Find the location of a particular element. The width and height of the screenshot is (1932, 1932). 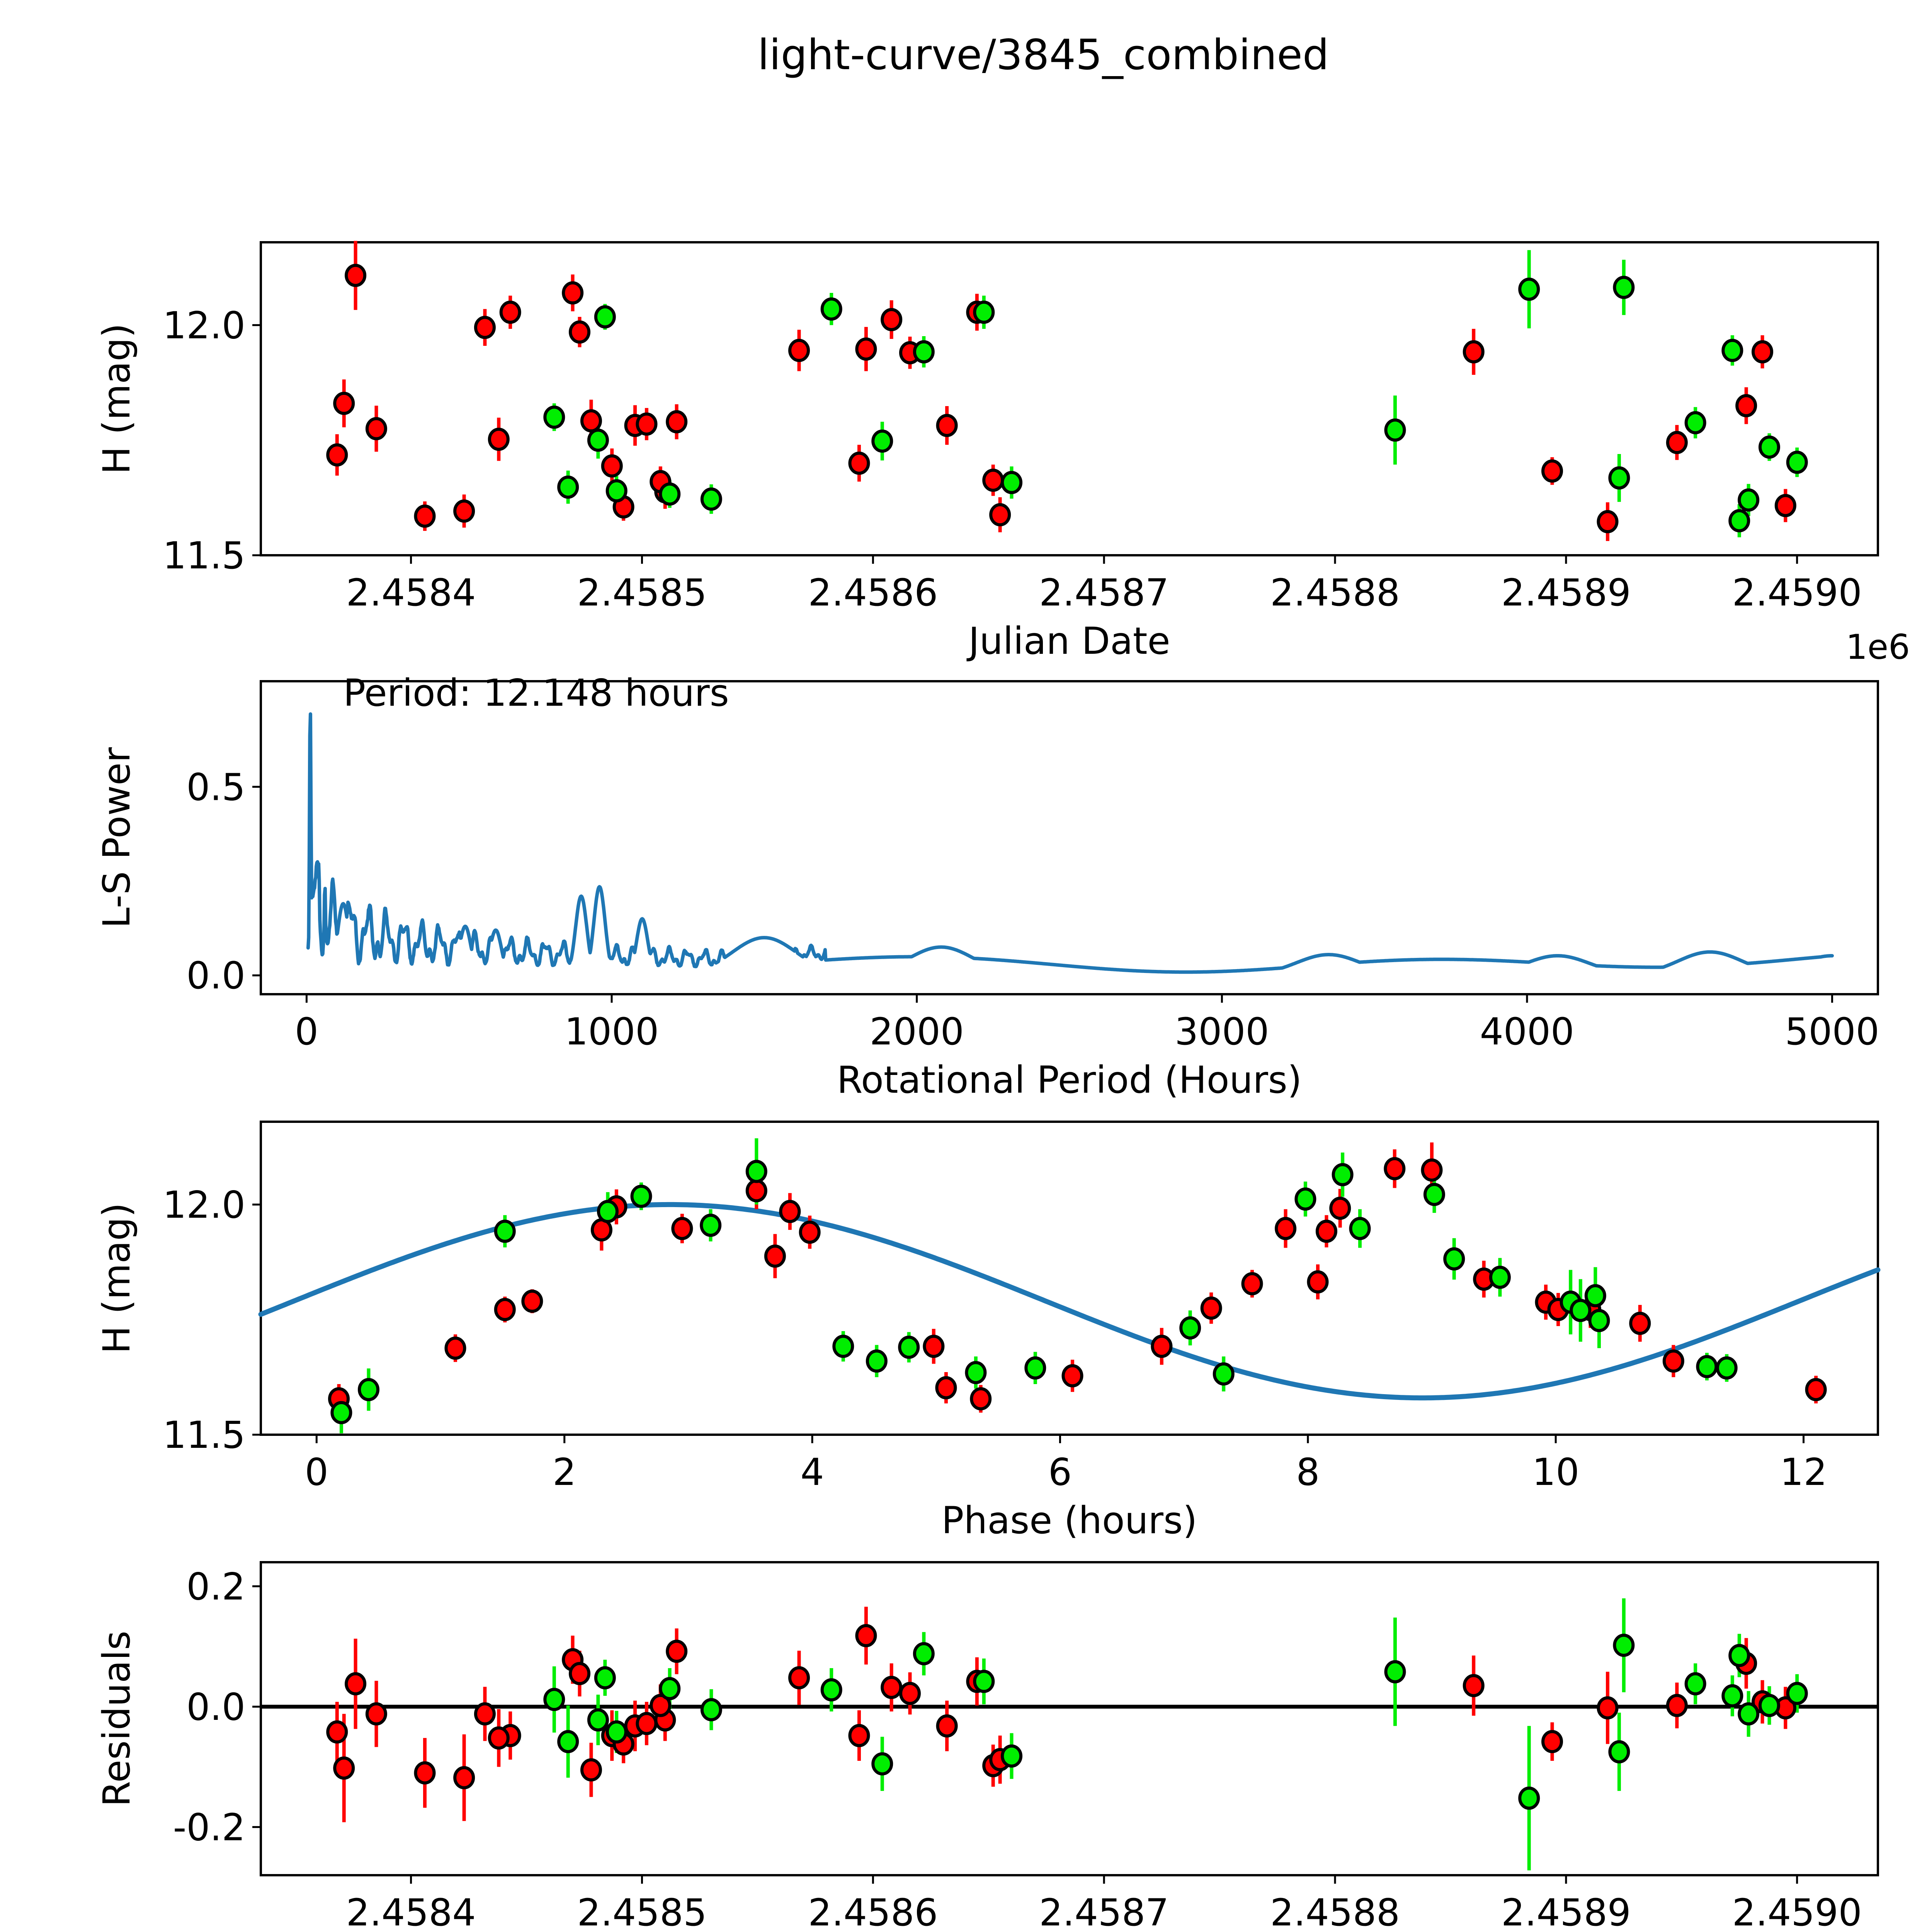

svg-text: 4000 is located at coordinates (1527, 1031).